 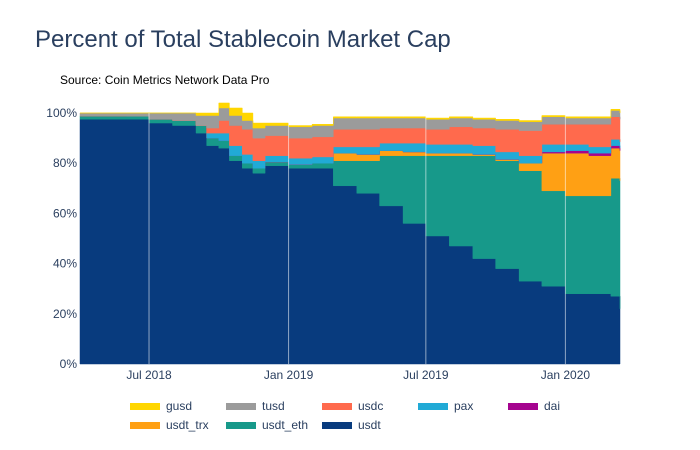 What do you see at coordinates (161, 406) in the screenshot?
I see `legend-item-gusd: gusd` at bounding box center [161, 406].